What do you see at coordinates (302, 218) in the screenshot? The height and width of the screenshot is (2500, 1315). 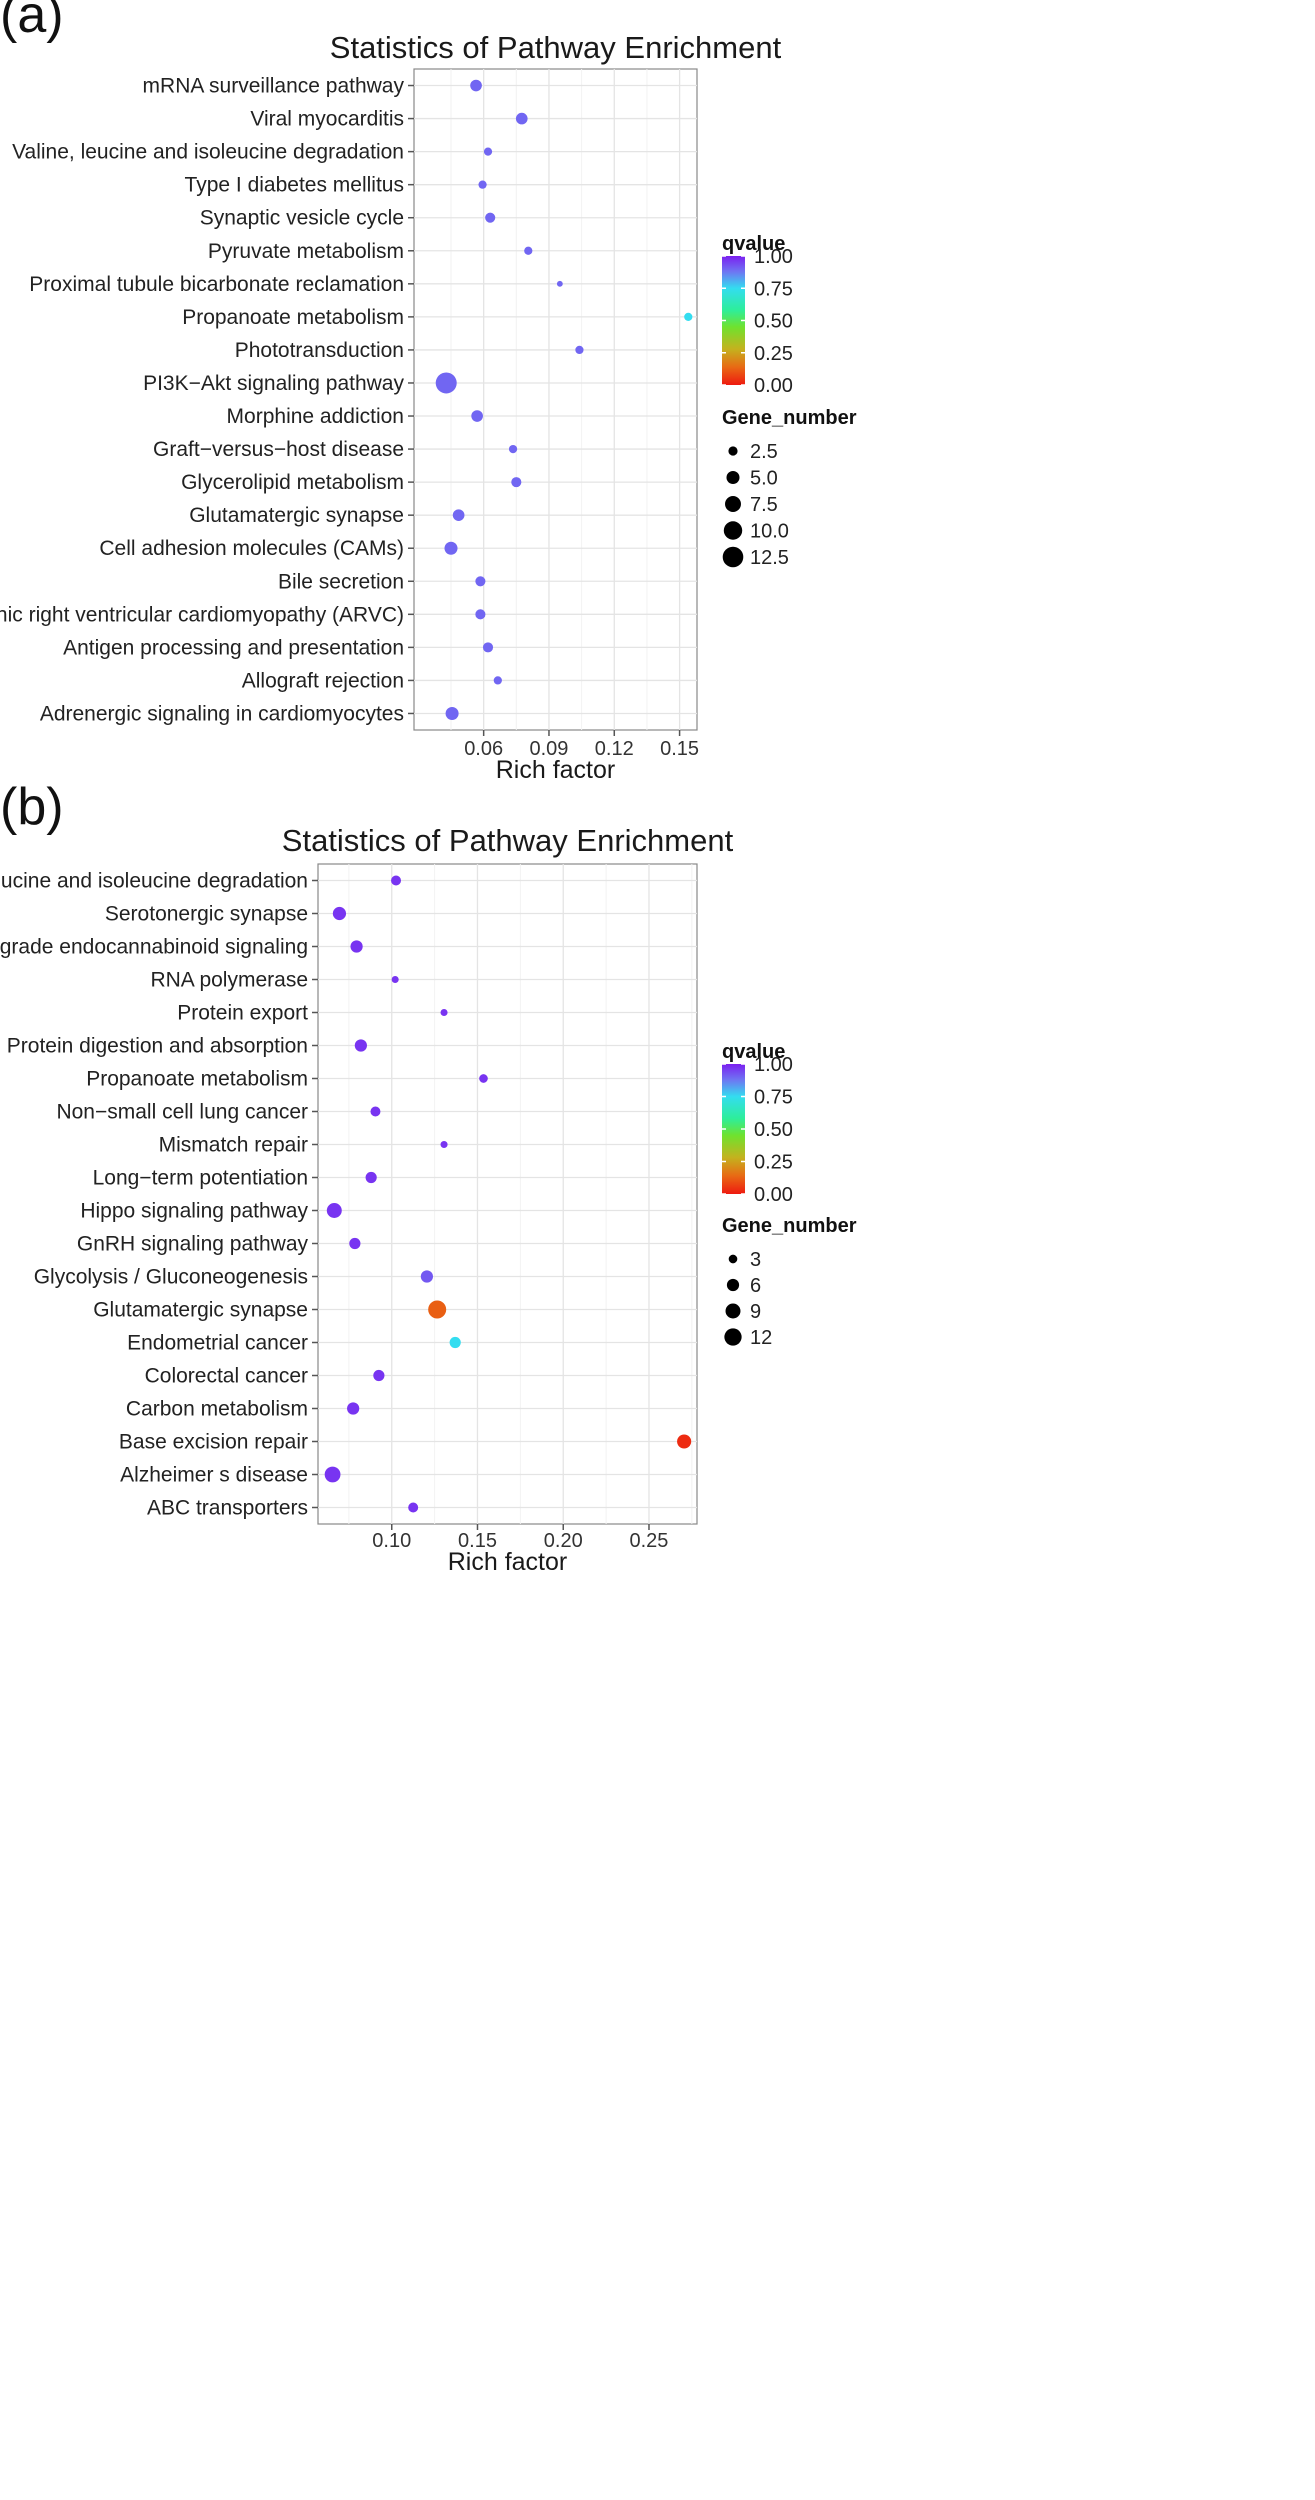 I see `category-label: Synaptic vesicle cycle` at bounding box center [302, 218].